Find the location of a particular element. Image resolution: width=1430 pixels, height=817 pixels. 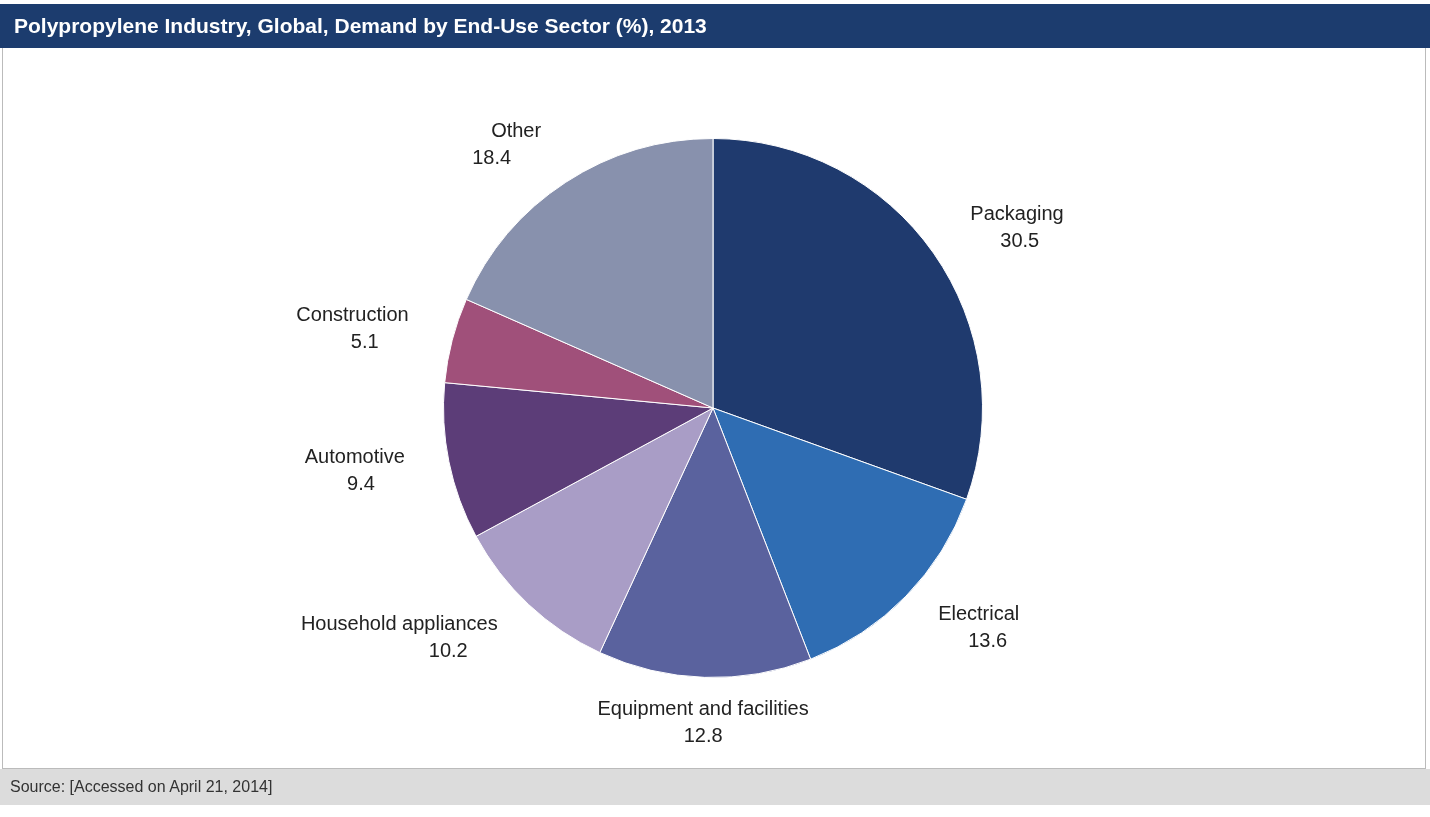

slice-label: Household appliances is located at coordinates (399, 622).